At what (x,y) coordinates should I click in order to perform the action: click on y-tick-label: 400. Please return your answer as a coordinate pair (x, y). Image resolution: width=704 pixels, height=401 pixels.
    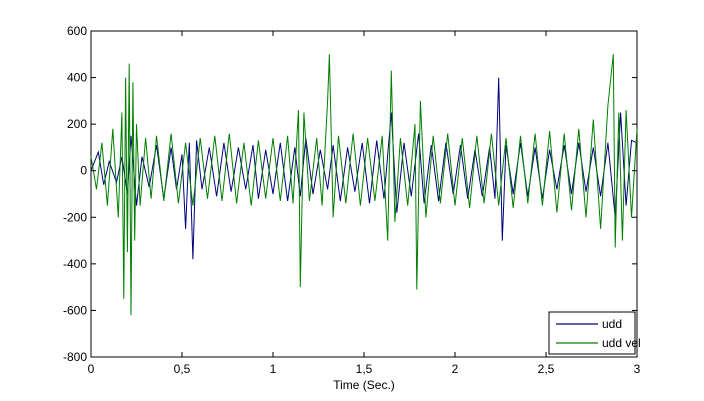
    Looking at the image, I should click on (77, 78).